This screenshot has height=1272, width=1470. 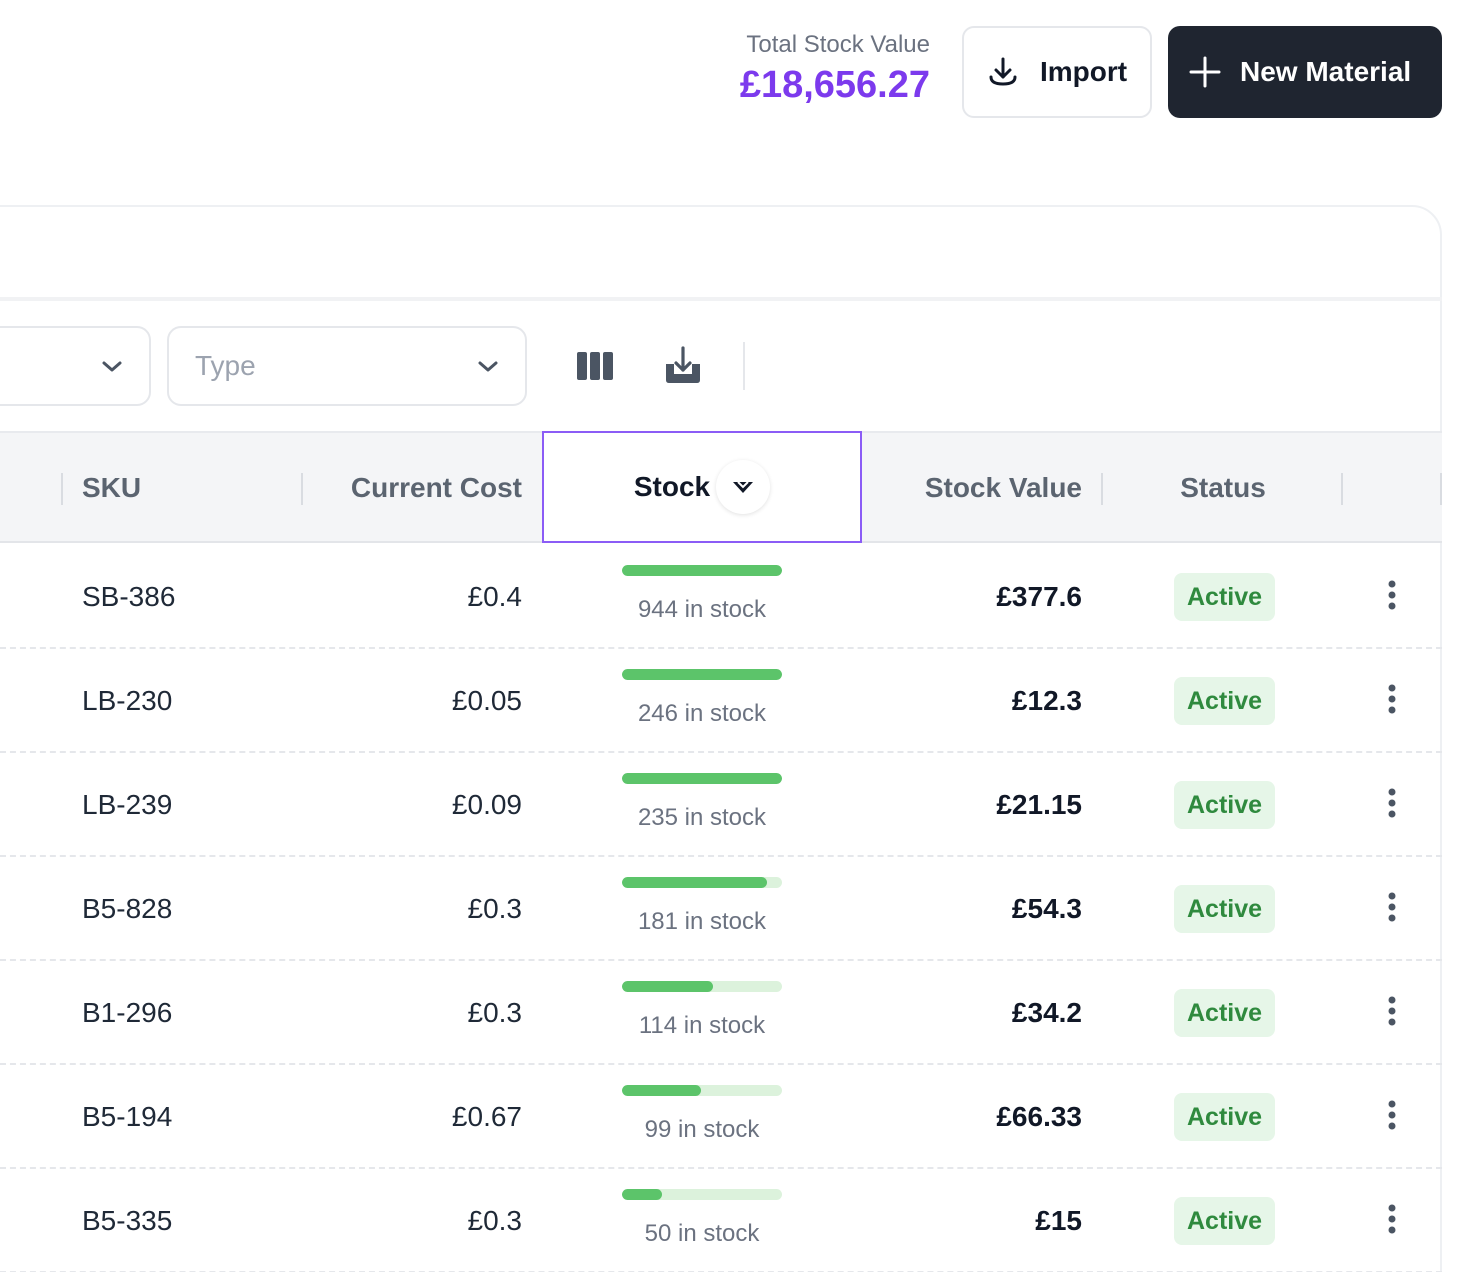 I want to click on download-icon, so click(x=1003, y=72).